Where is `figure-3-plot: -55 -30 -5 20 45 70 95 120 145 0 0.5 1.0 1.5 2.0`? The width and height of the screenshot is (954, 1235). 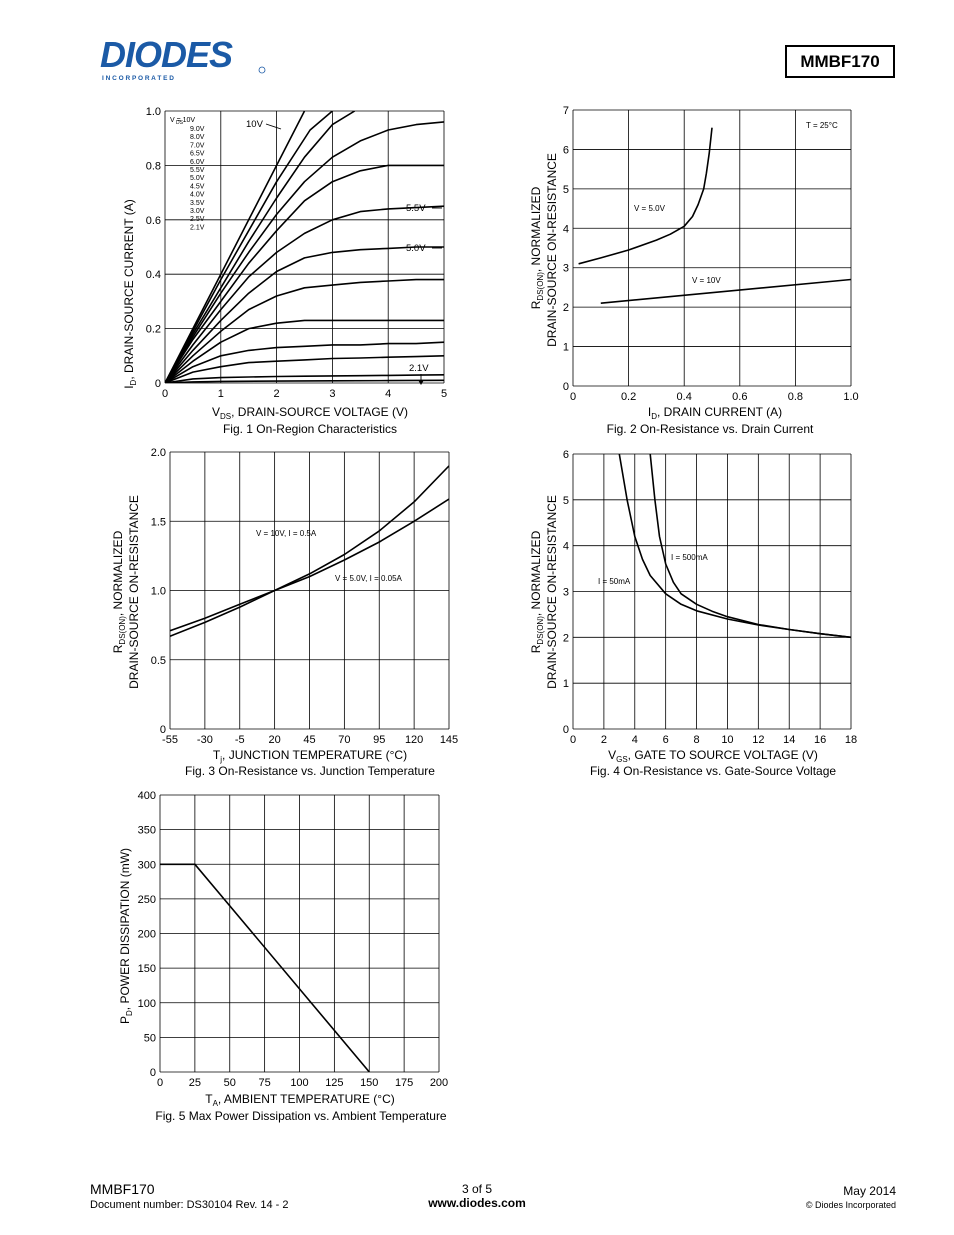
figure-3-plot: -55 -30 -5 20 45 70 95 120 145 0 0.5 1.0 1.5 2.0 is located at coordinates (304, 596).